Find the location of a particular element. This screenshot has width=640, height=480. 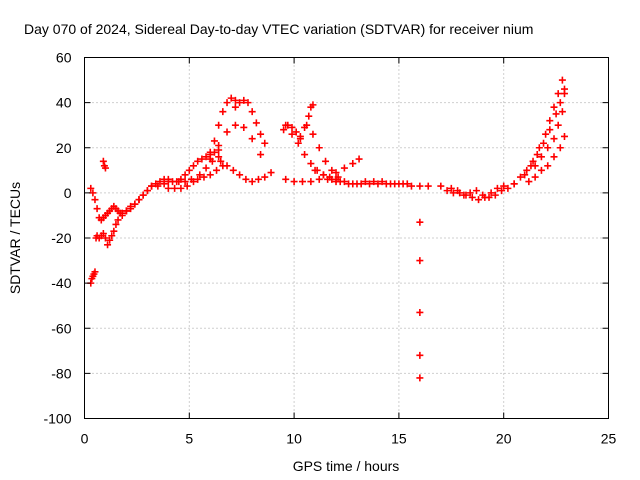

series-mid-day-peak-c is located at coordinates (319, 151).